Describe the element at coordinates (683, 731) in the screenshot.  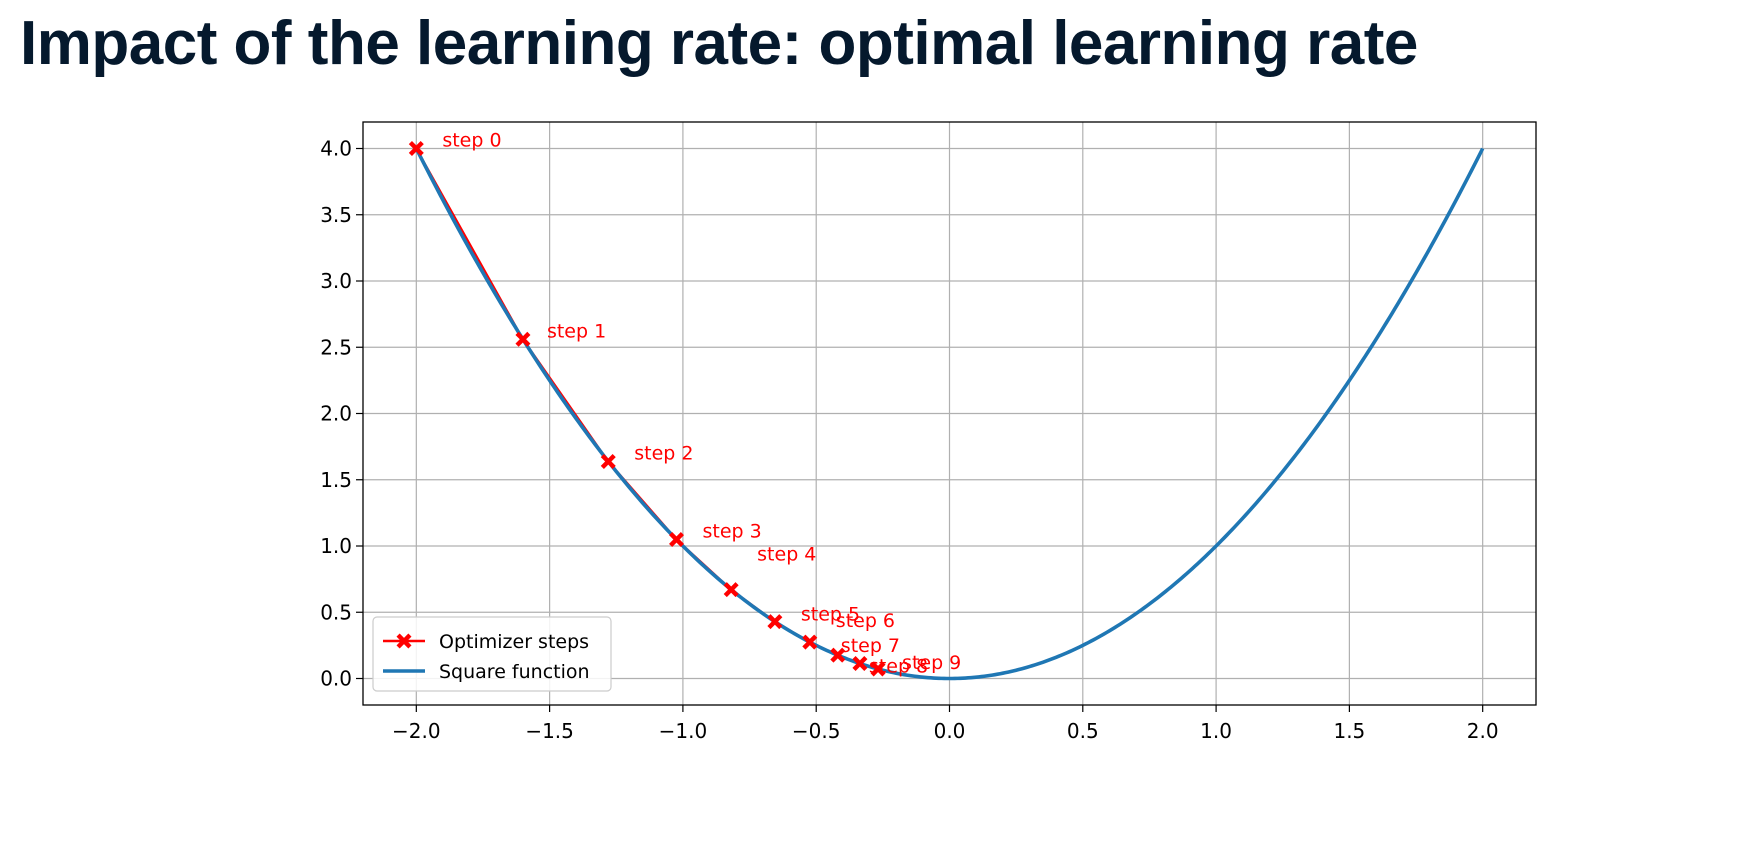
I see `x-tick-label: −1.0` at that location.